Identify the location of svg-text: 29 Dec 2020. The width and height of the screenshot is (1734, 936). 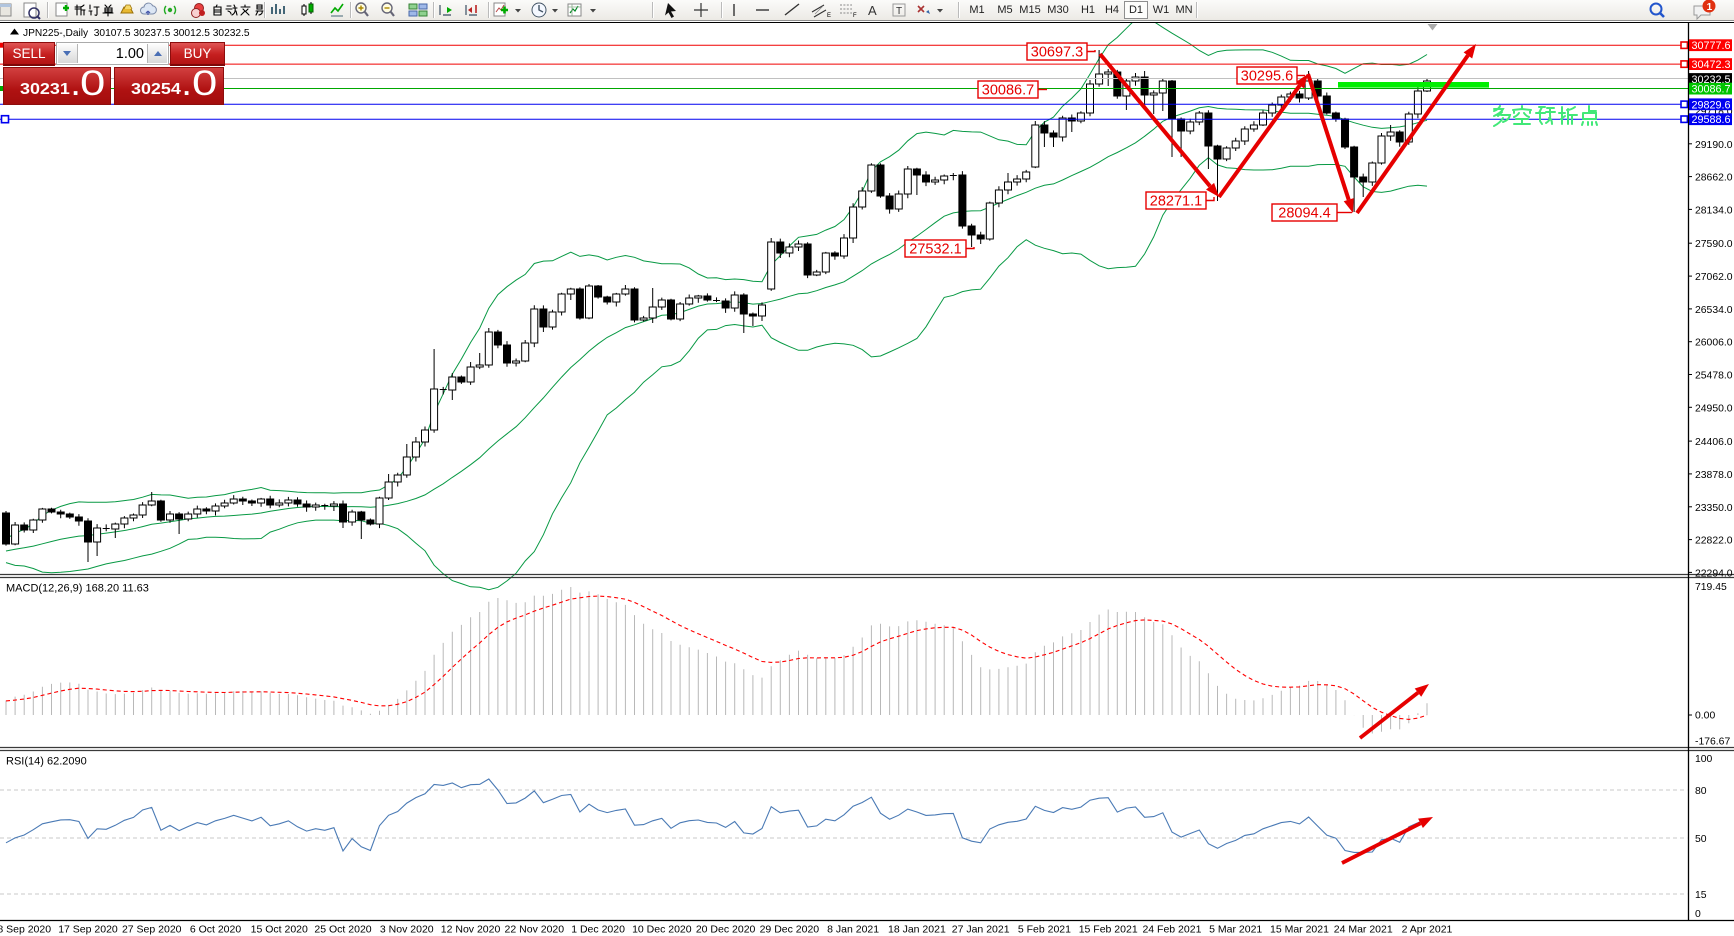
(790, 930).